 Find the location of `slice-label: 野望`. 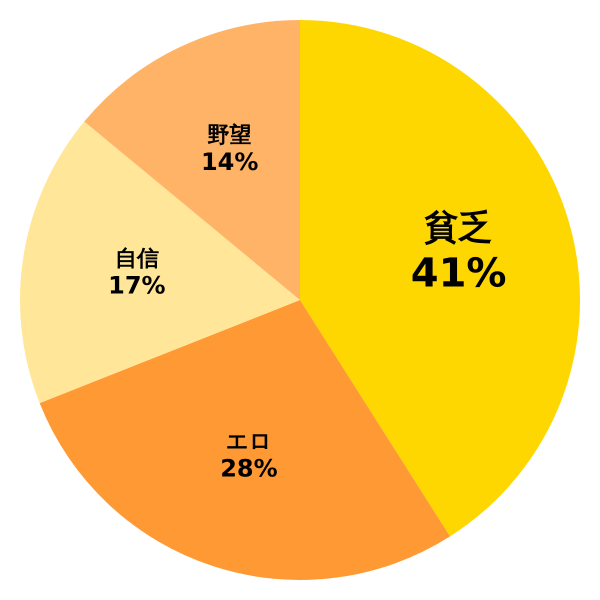

slice-label: 野望 is located at coordinates (230, 135).